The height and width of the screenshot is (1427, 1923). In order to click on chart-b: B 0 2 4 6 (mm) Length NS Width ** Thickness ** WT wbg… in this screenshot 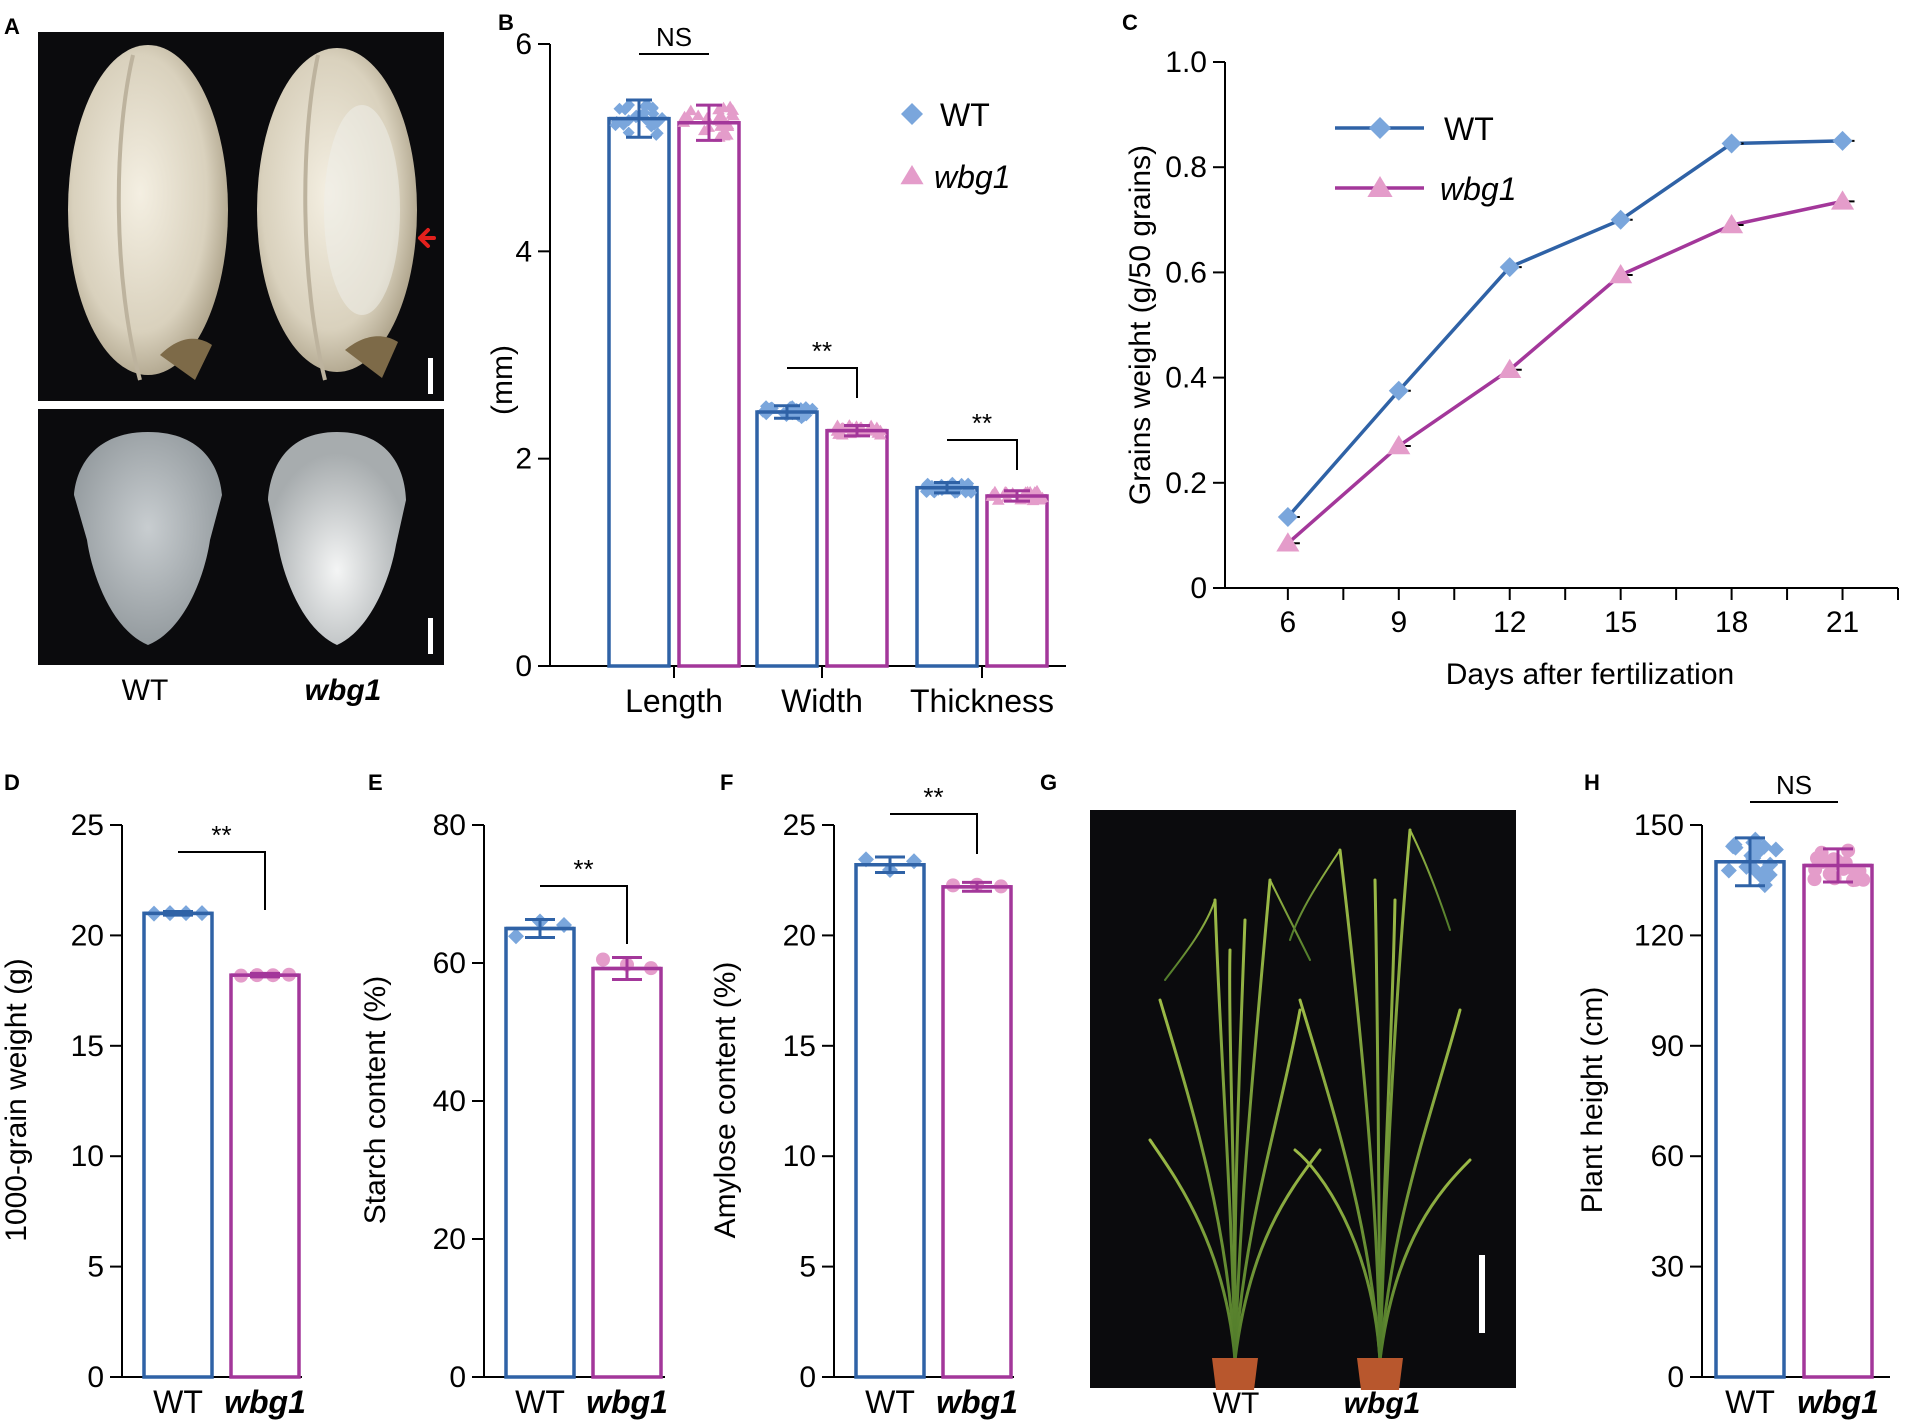, I will do `click(776, 364)`.